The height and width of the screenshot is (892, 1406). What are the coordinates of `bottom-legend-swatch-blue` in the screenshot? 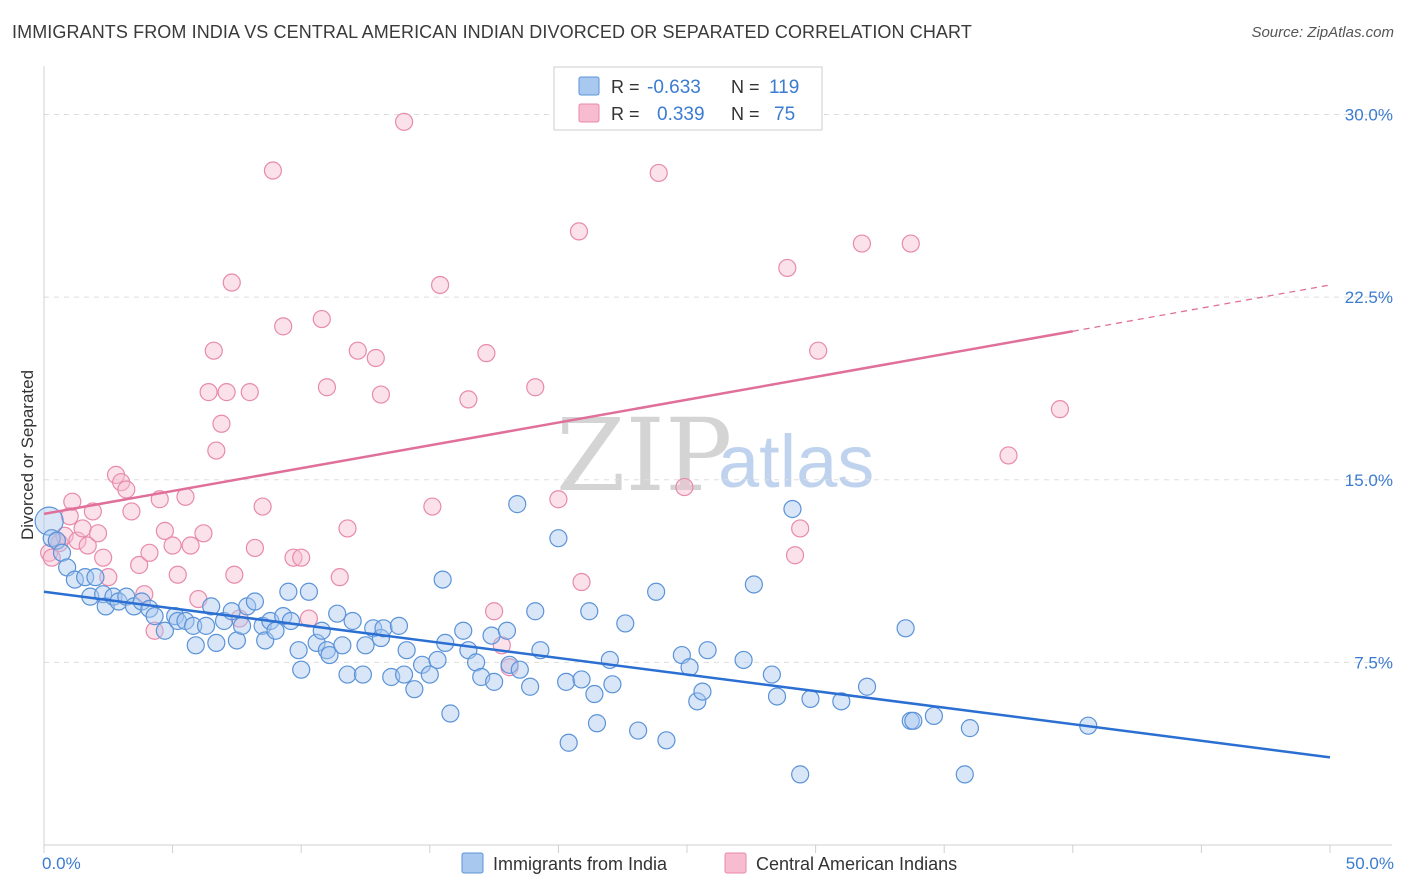 It's located at (472, 863).